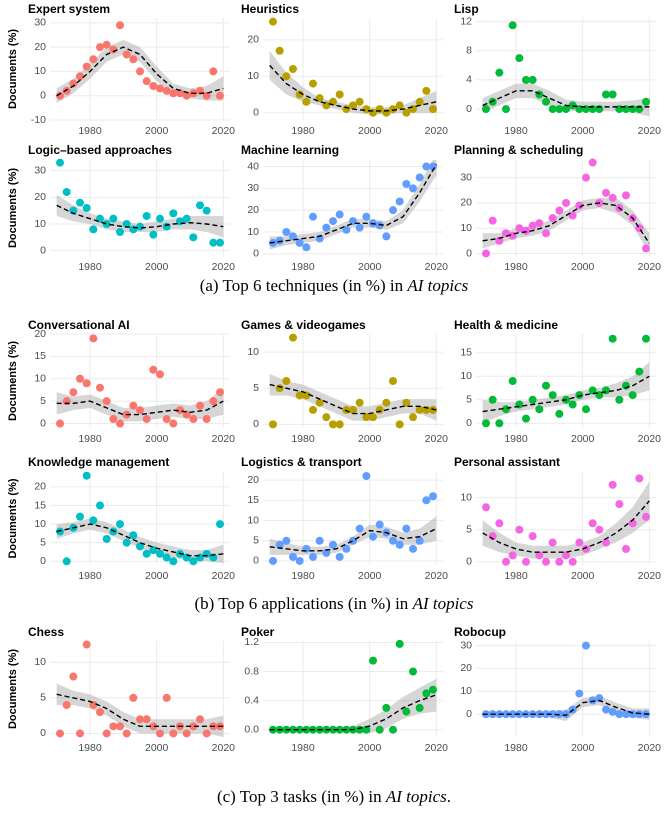 This screenshot has width=668, height=815. Describe the element at coordinates (480, 632) in the screenshot. I see `panel-title: Robocup` at that location.